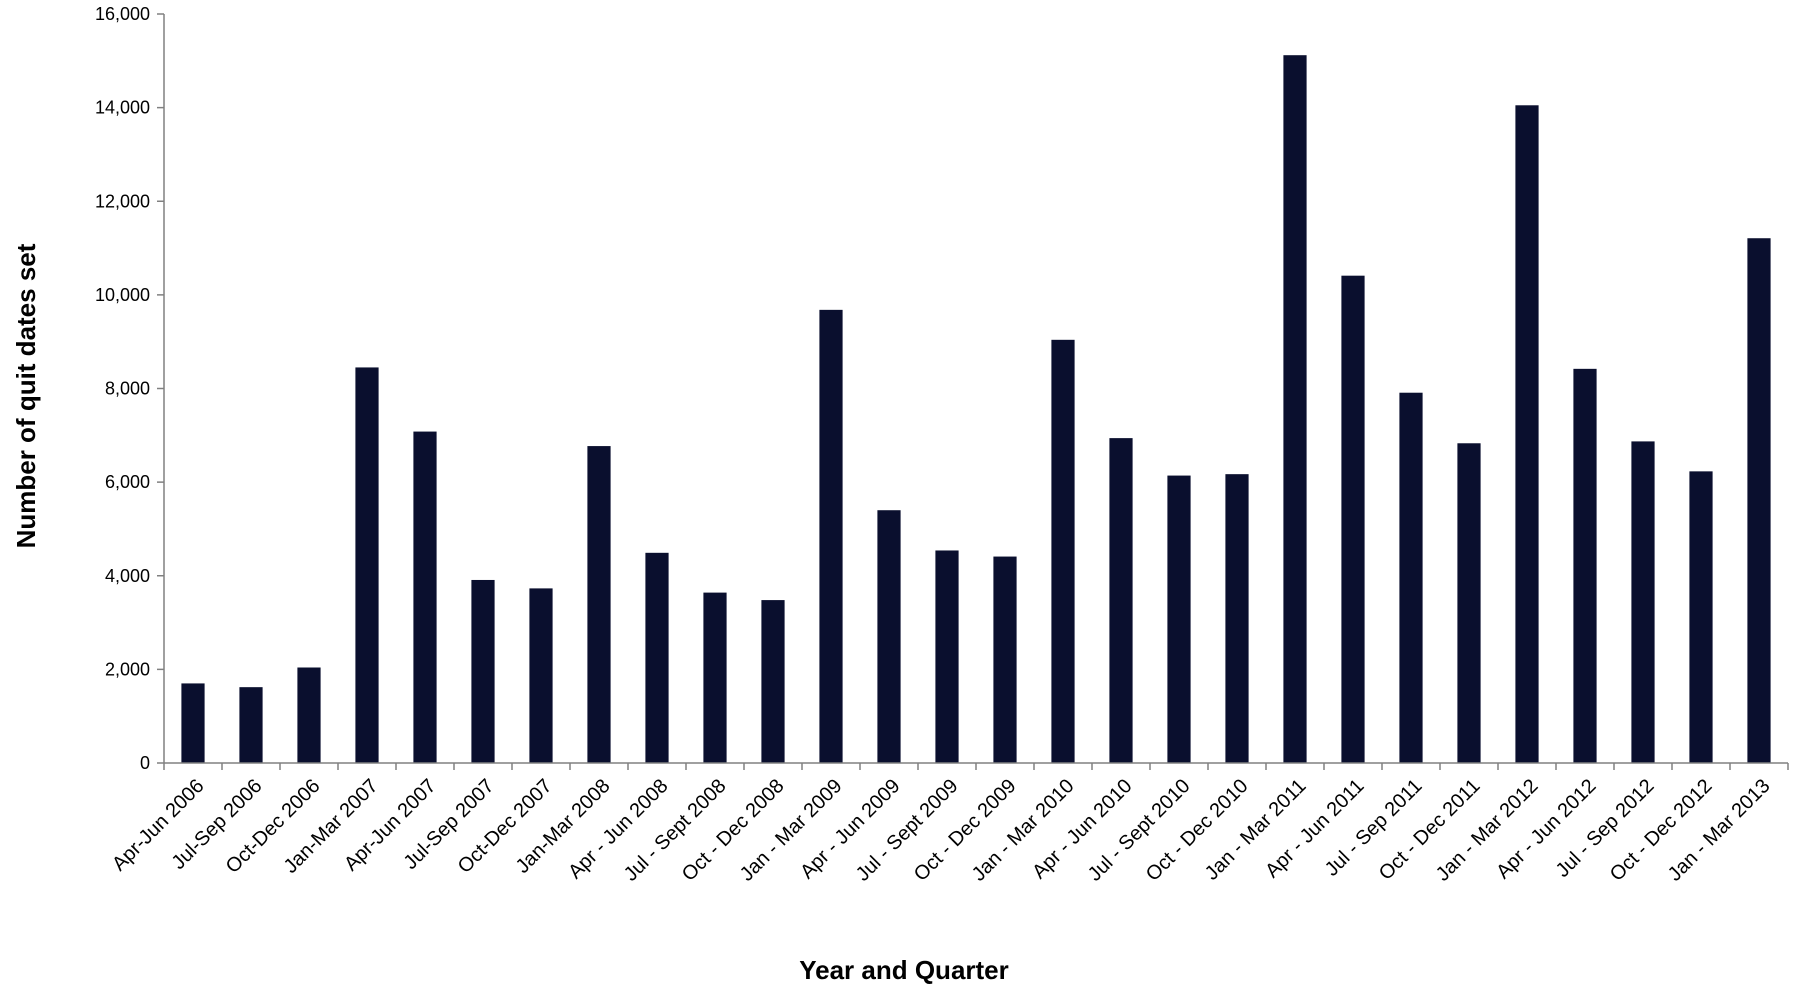  Describe the element at coordinates (904, 970) in the screenshot. I see `x-axis-title: Year and Quarter` at that location.